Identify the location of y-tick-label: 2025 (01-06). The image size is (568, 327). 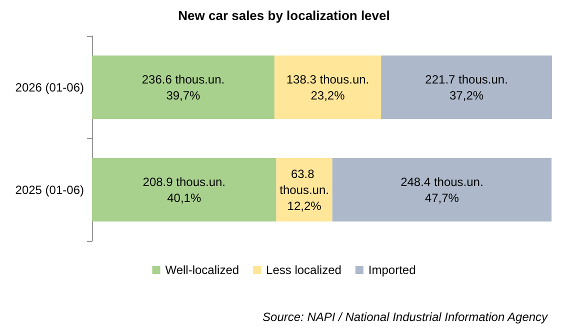
(49, 189).